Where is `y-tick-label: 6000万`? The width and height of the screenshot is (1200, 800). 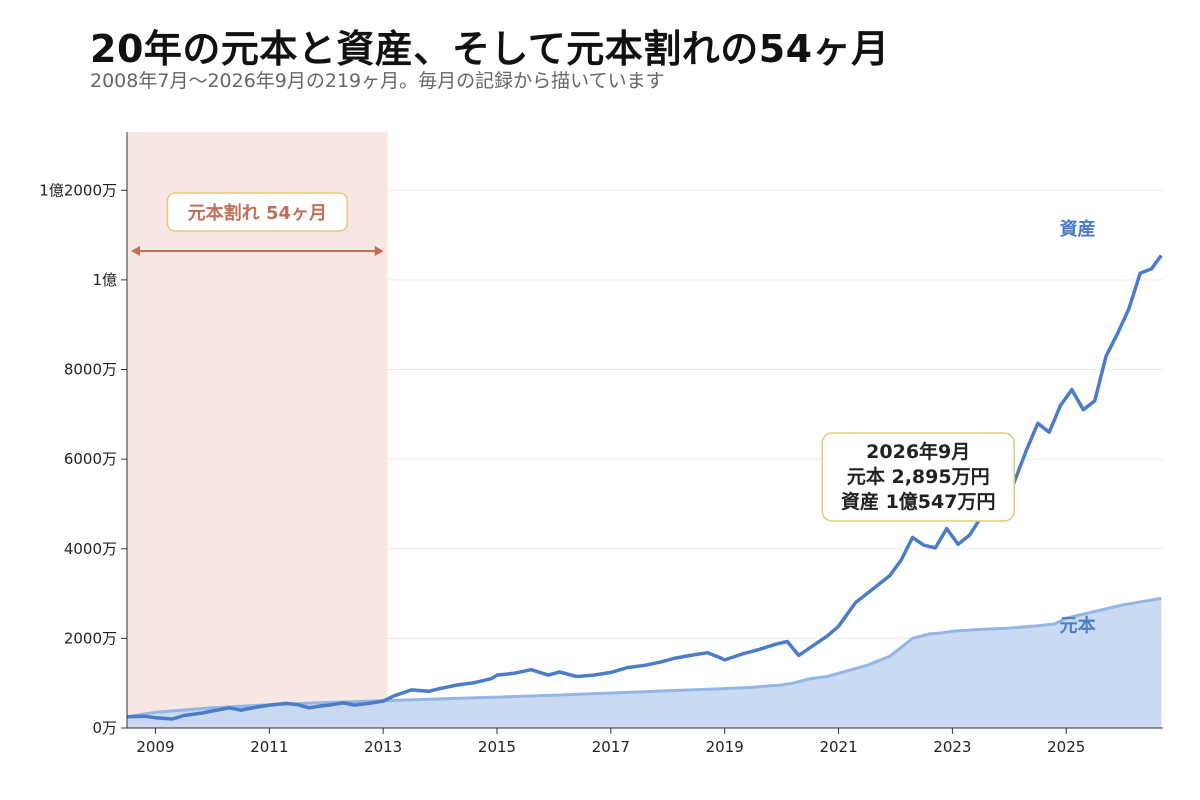 y-tick-label: 6000万 is located at coordinates (90, 459).